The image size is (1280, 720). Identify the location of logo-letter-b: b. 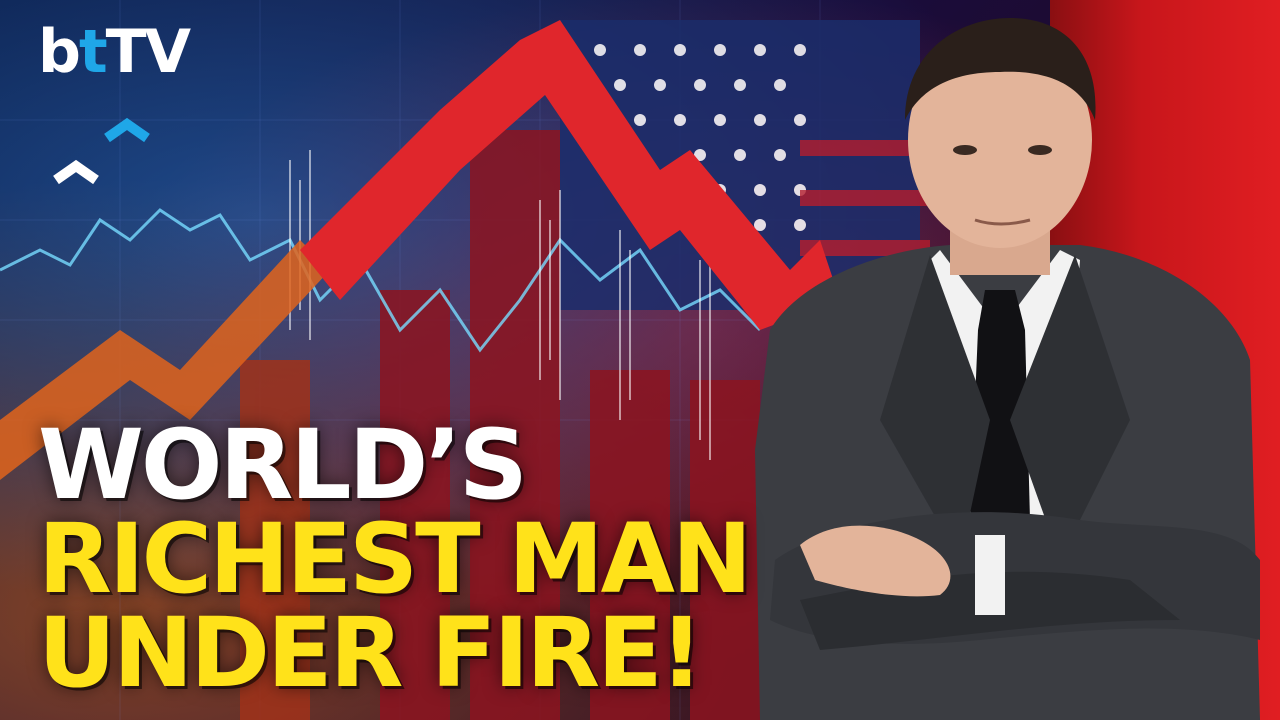
(59, 52).